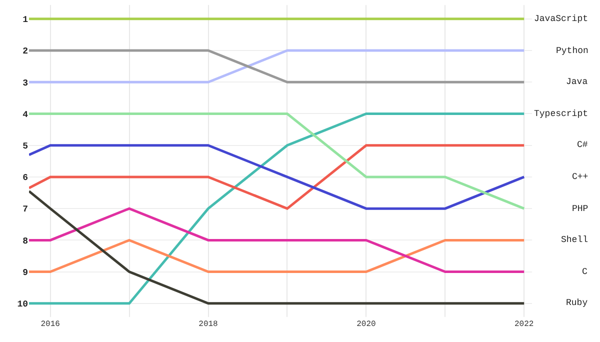 This screenshot has width=600, height=342. What do you see at coordinates (580, 209) in the screenshot?
I see `text: PHP` at bounding box center [580, 209].